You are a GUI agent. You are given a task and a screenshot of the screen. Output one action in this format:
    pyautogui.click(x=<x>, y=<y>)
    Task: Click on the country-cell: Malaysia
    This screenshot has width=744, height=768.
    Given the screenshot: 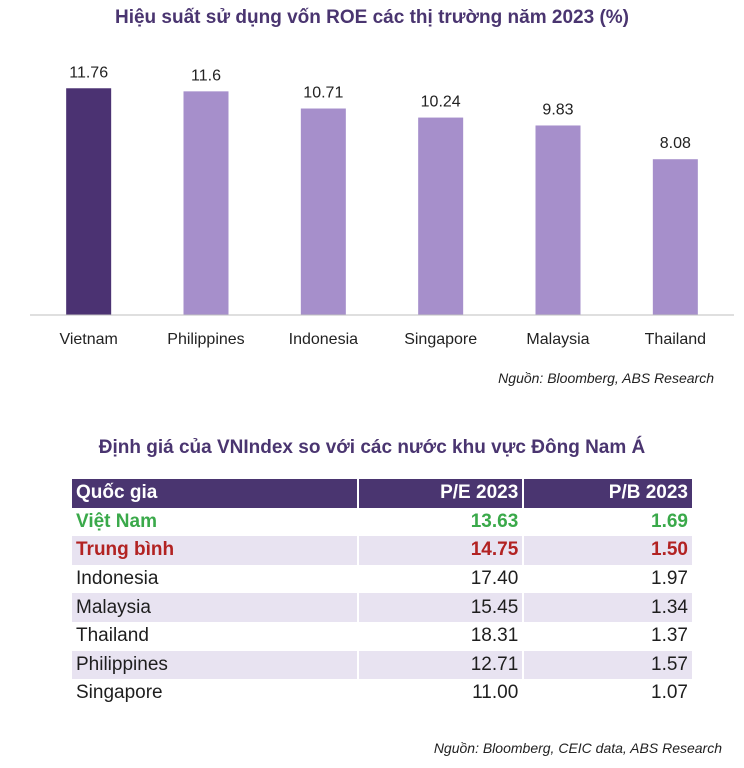 What is the action you would take?
    pyautogui.click(x=214, y=607)
    